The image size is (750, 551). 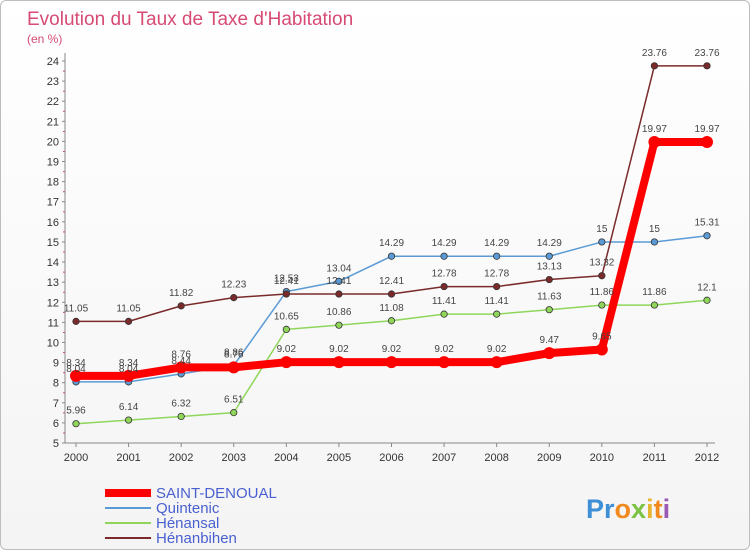 What do you see at coordinates (53, 163) in the screenshot?
I see `y-tick-label: 19` at bounding box center [53, 163].